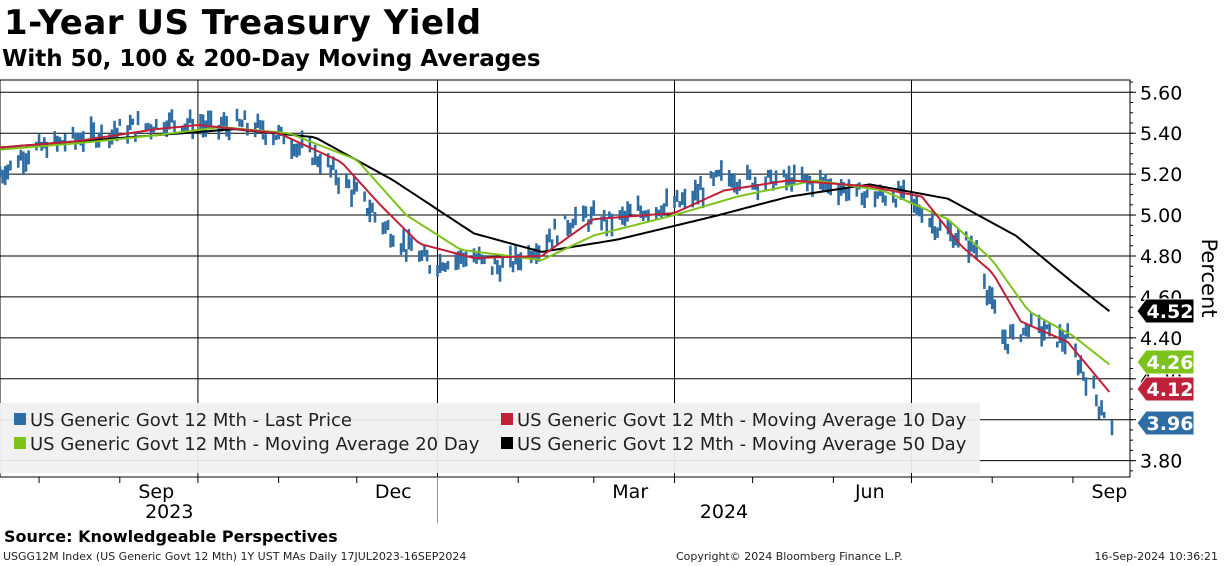 The width and height of the screenshot is (1224, 566). I want to click on legend-box, so click(490, 438).